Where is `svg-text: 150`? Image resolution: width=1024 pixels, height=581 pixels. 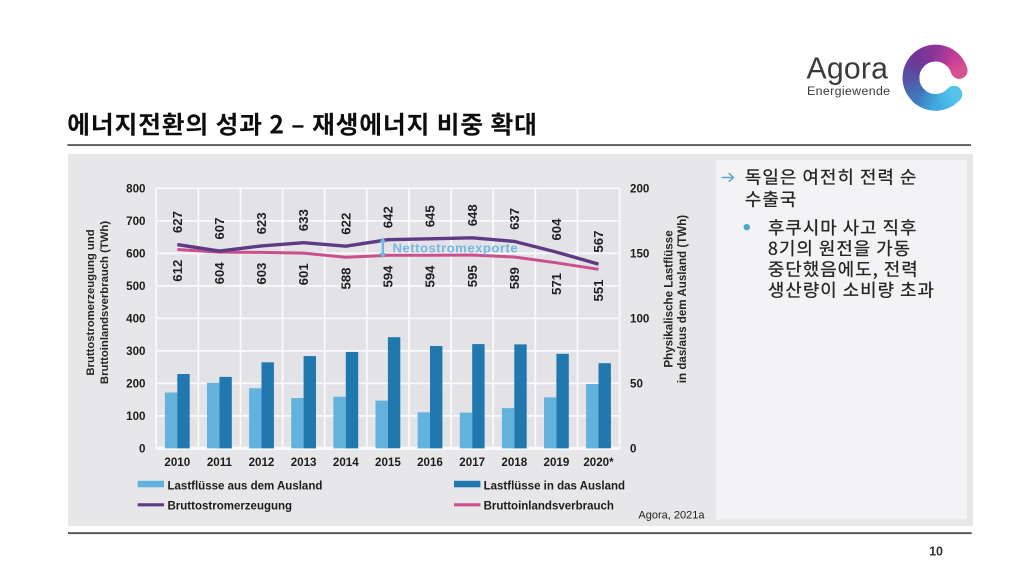
svg-text: 150 is located at coordinates (639, 254).